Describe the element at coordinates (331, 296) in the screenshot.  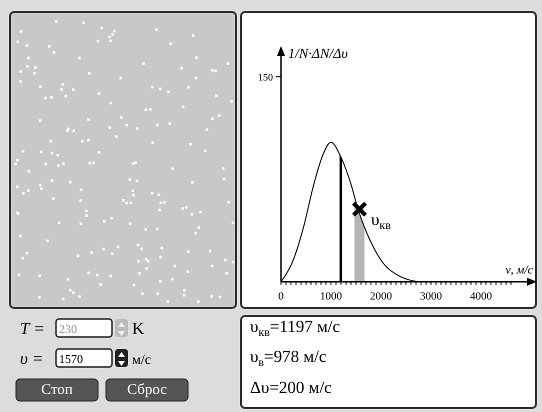
I see `x-tick-label: 1000` at that location.